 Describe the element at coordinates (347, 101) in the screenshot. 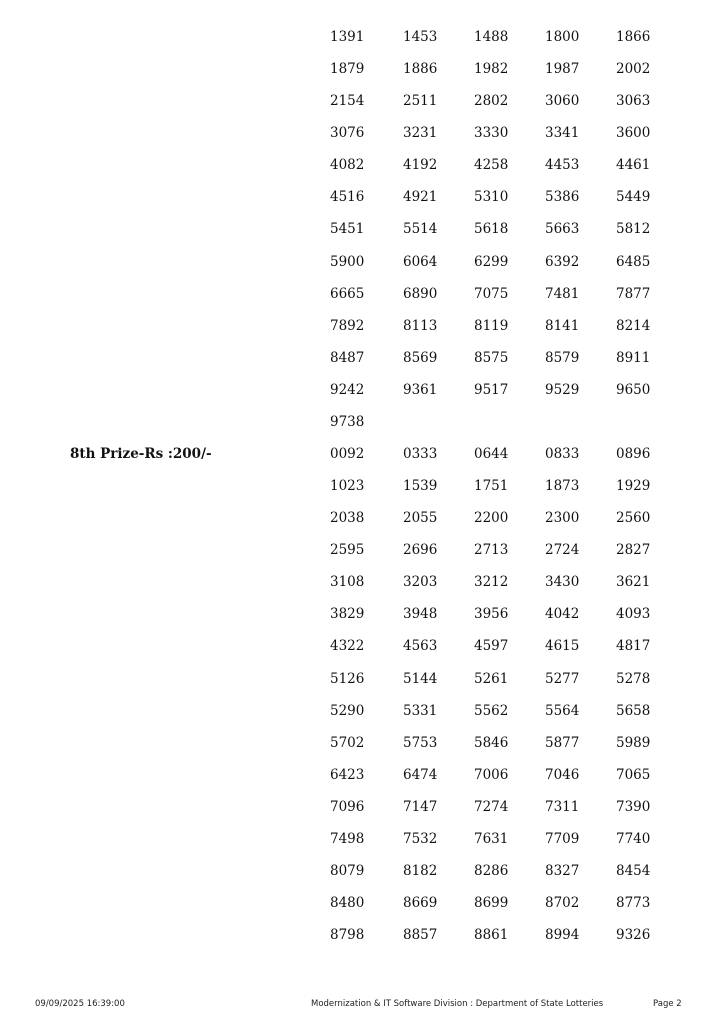

I see `ticket-number: 2154` at that location.